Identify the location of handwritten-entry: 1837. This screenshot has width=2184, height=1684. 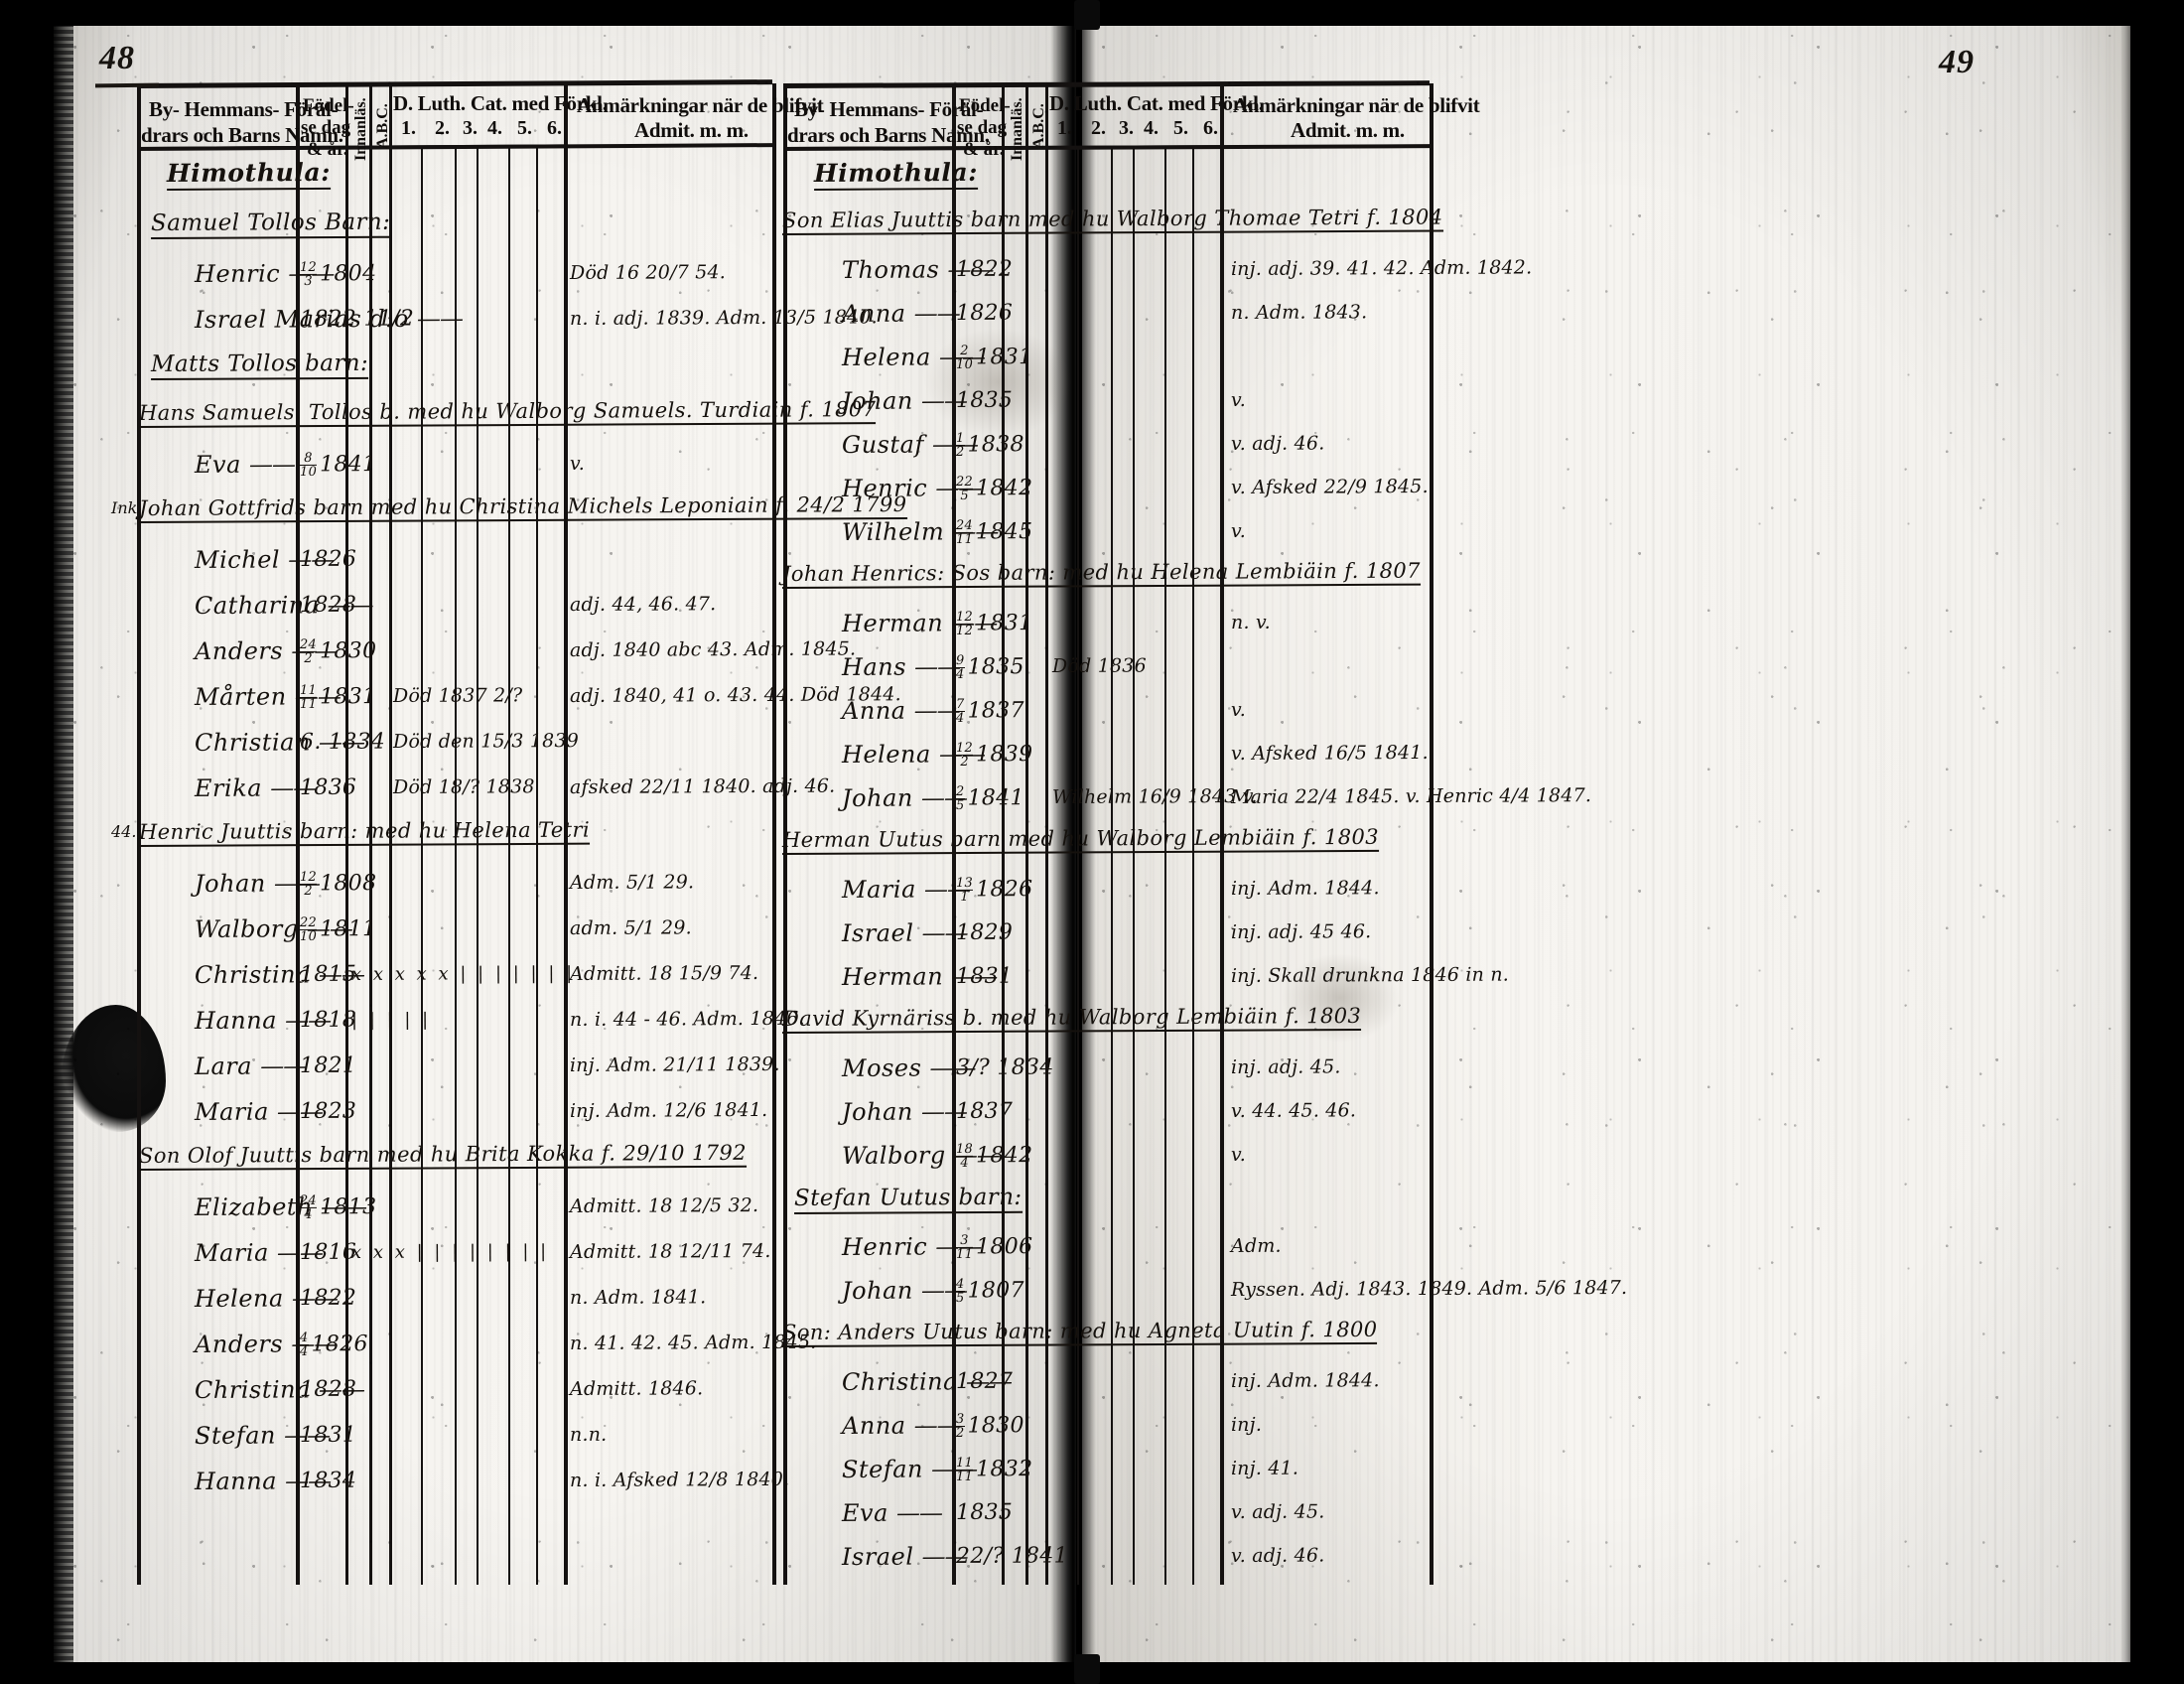
(984, 1111).